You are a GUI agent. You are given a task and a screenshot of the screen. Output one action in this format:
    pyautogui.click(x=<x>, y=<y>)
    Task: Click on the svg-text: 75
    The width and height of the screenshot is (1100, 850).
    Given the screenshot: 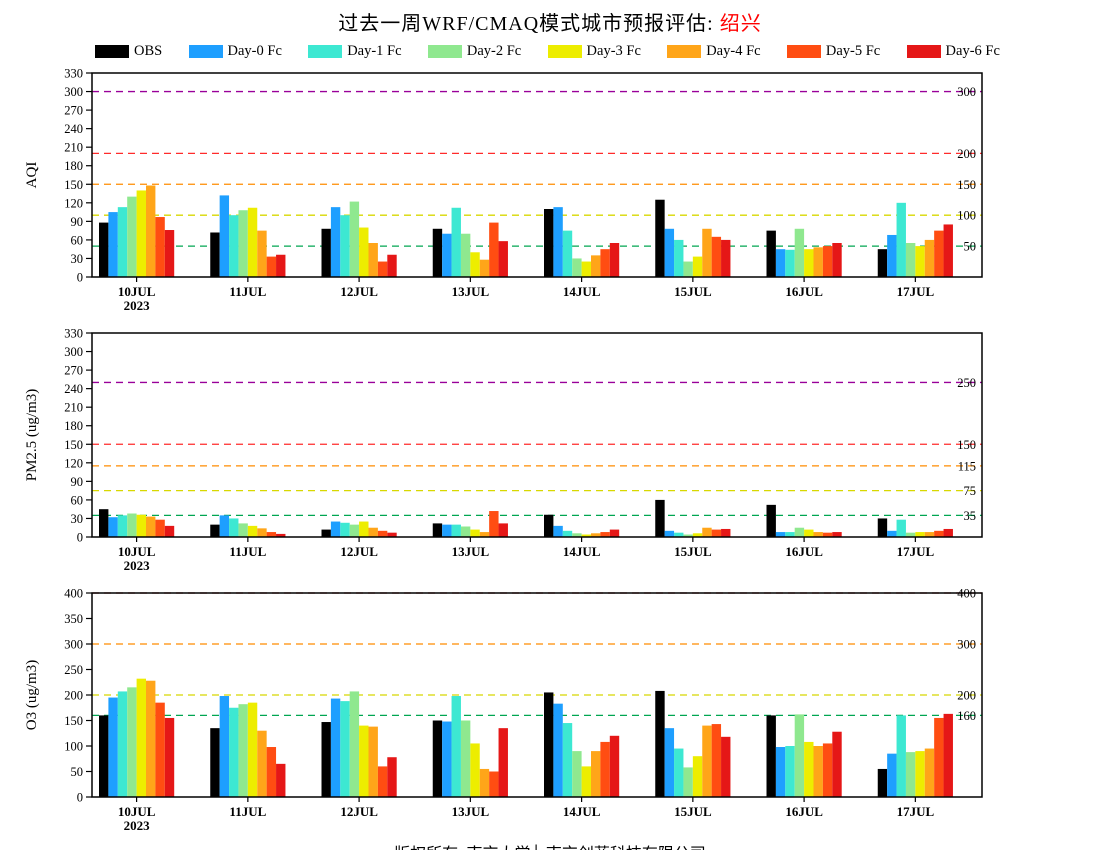 What is the action you would take?
    pyautogui.click(x=970, y=491)
    